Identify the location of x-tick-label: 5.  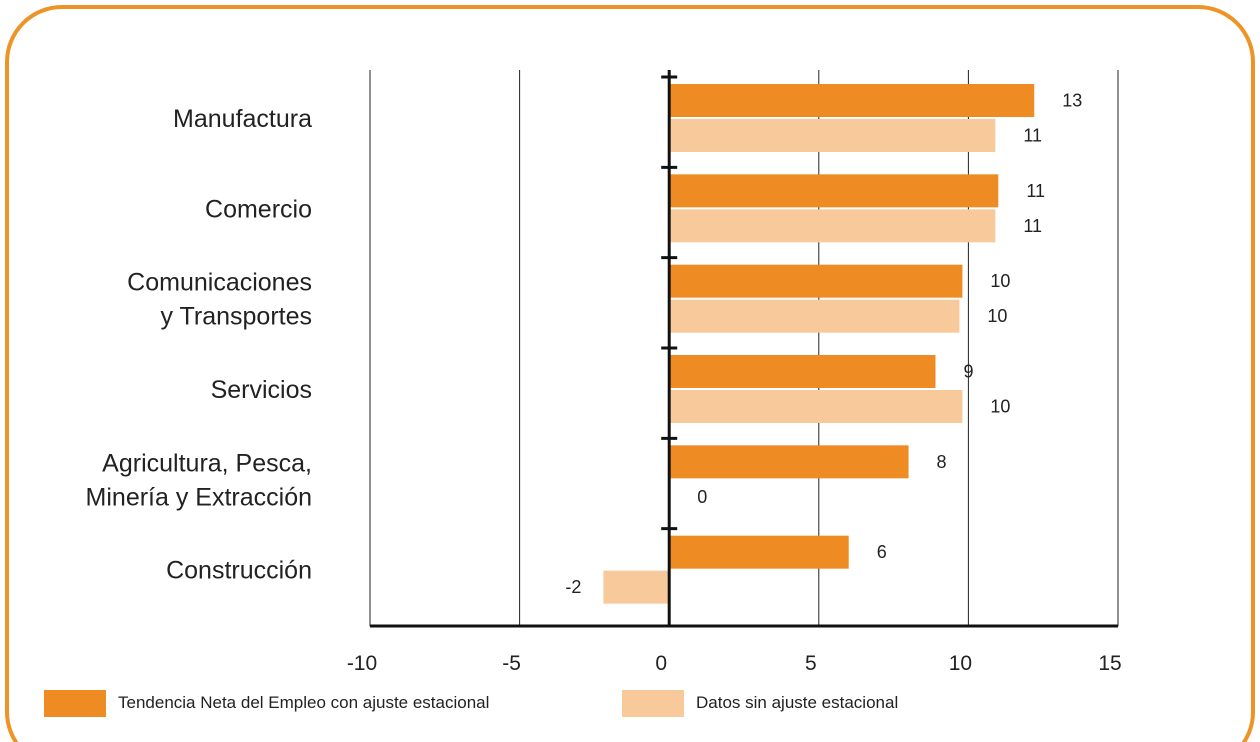
(811, 663).